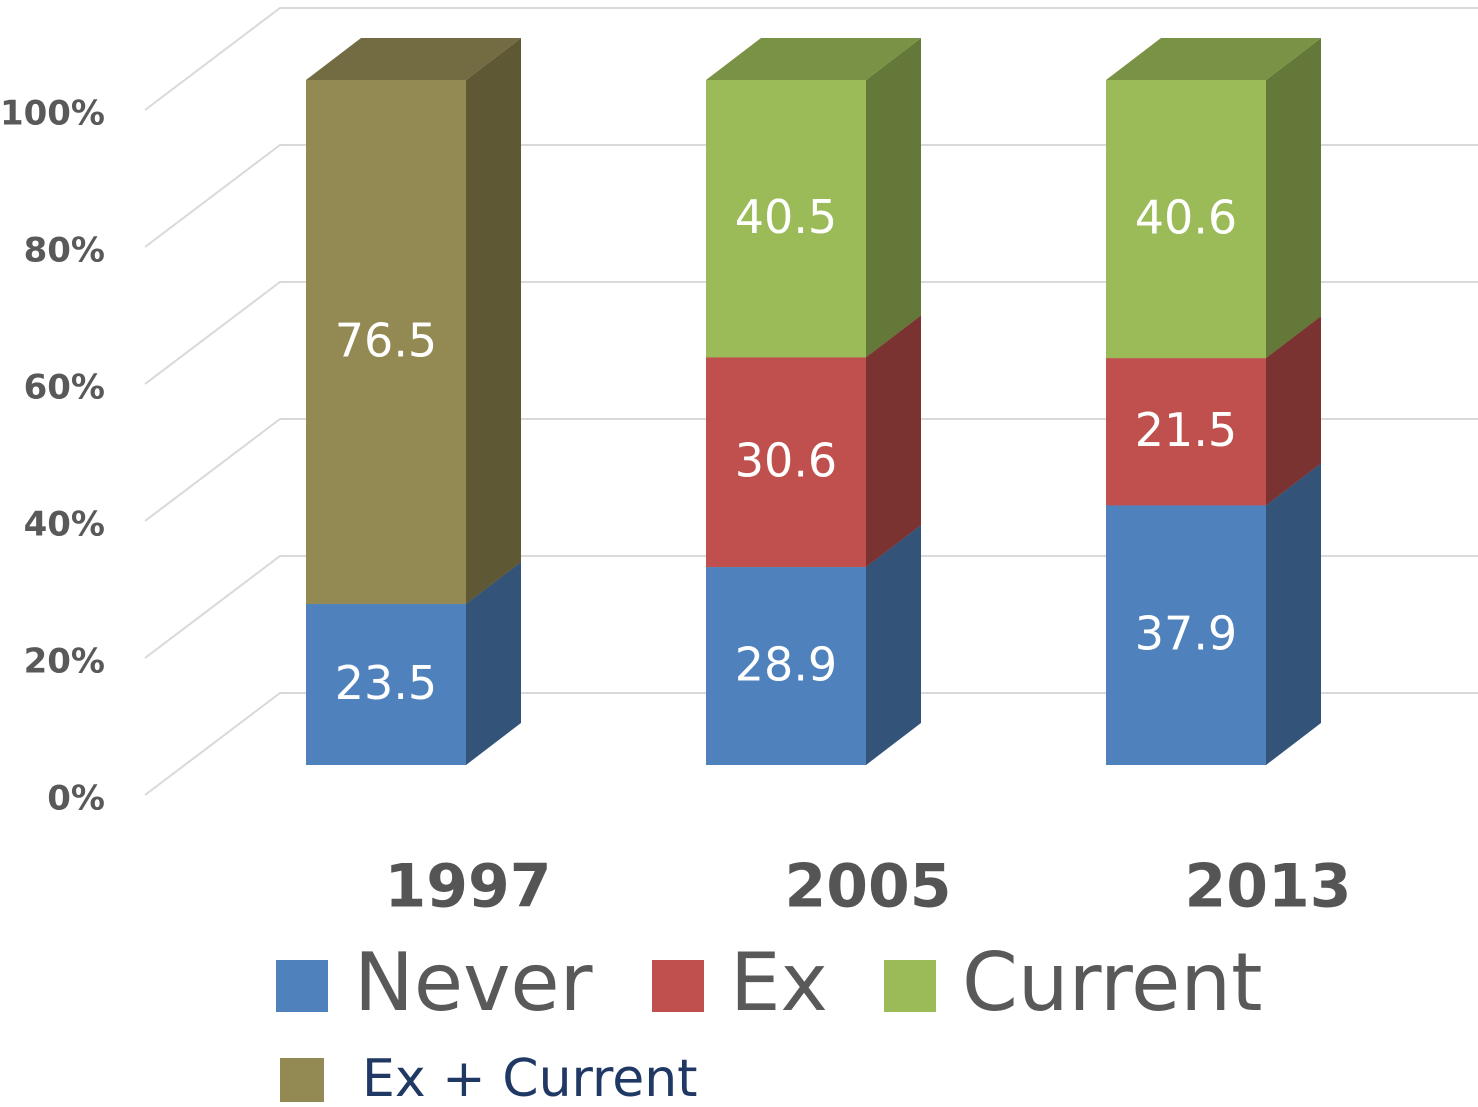 This screenshot has height=1107, width=1478. I want to click on legend-label: Ex, so click(779, 982).